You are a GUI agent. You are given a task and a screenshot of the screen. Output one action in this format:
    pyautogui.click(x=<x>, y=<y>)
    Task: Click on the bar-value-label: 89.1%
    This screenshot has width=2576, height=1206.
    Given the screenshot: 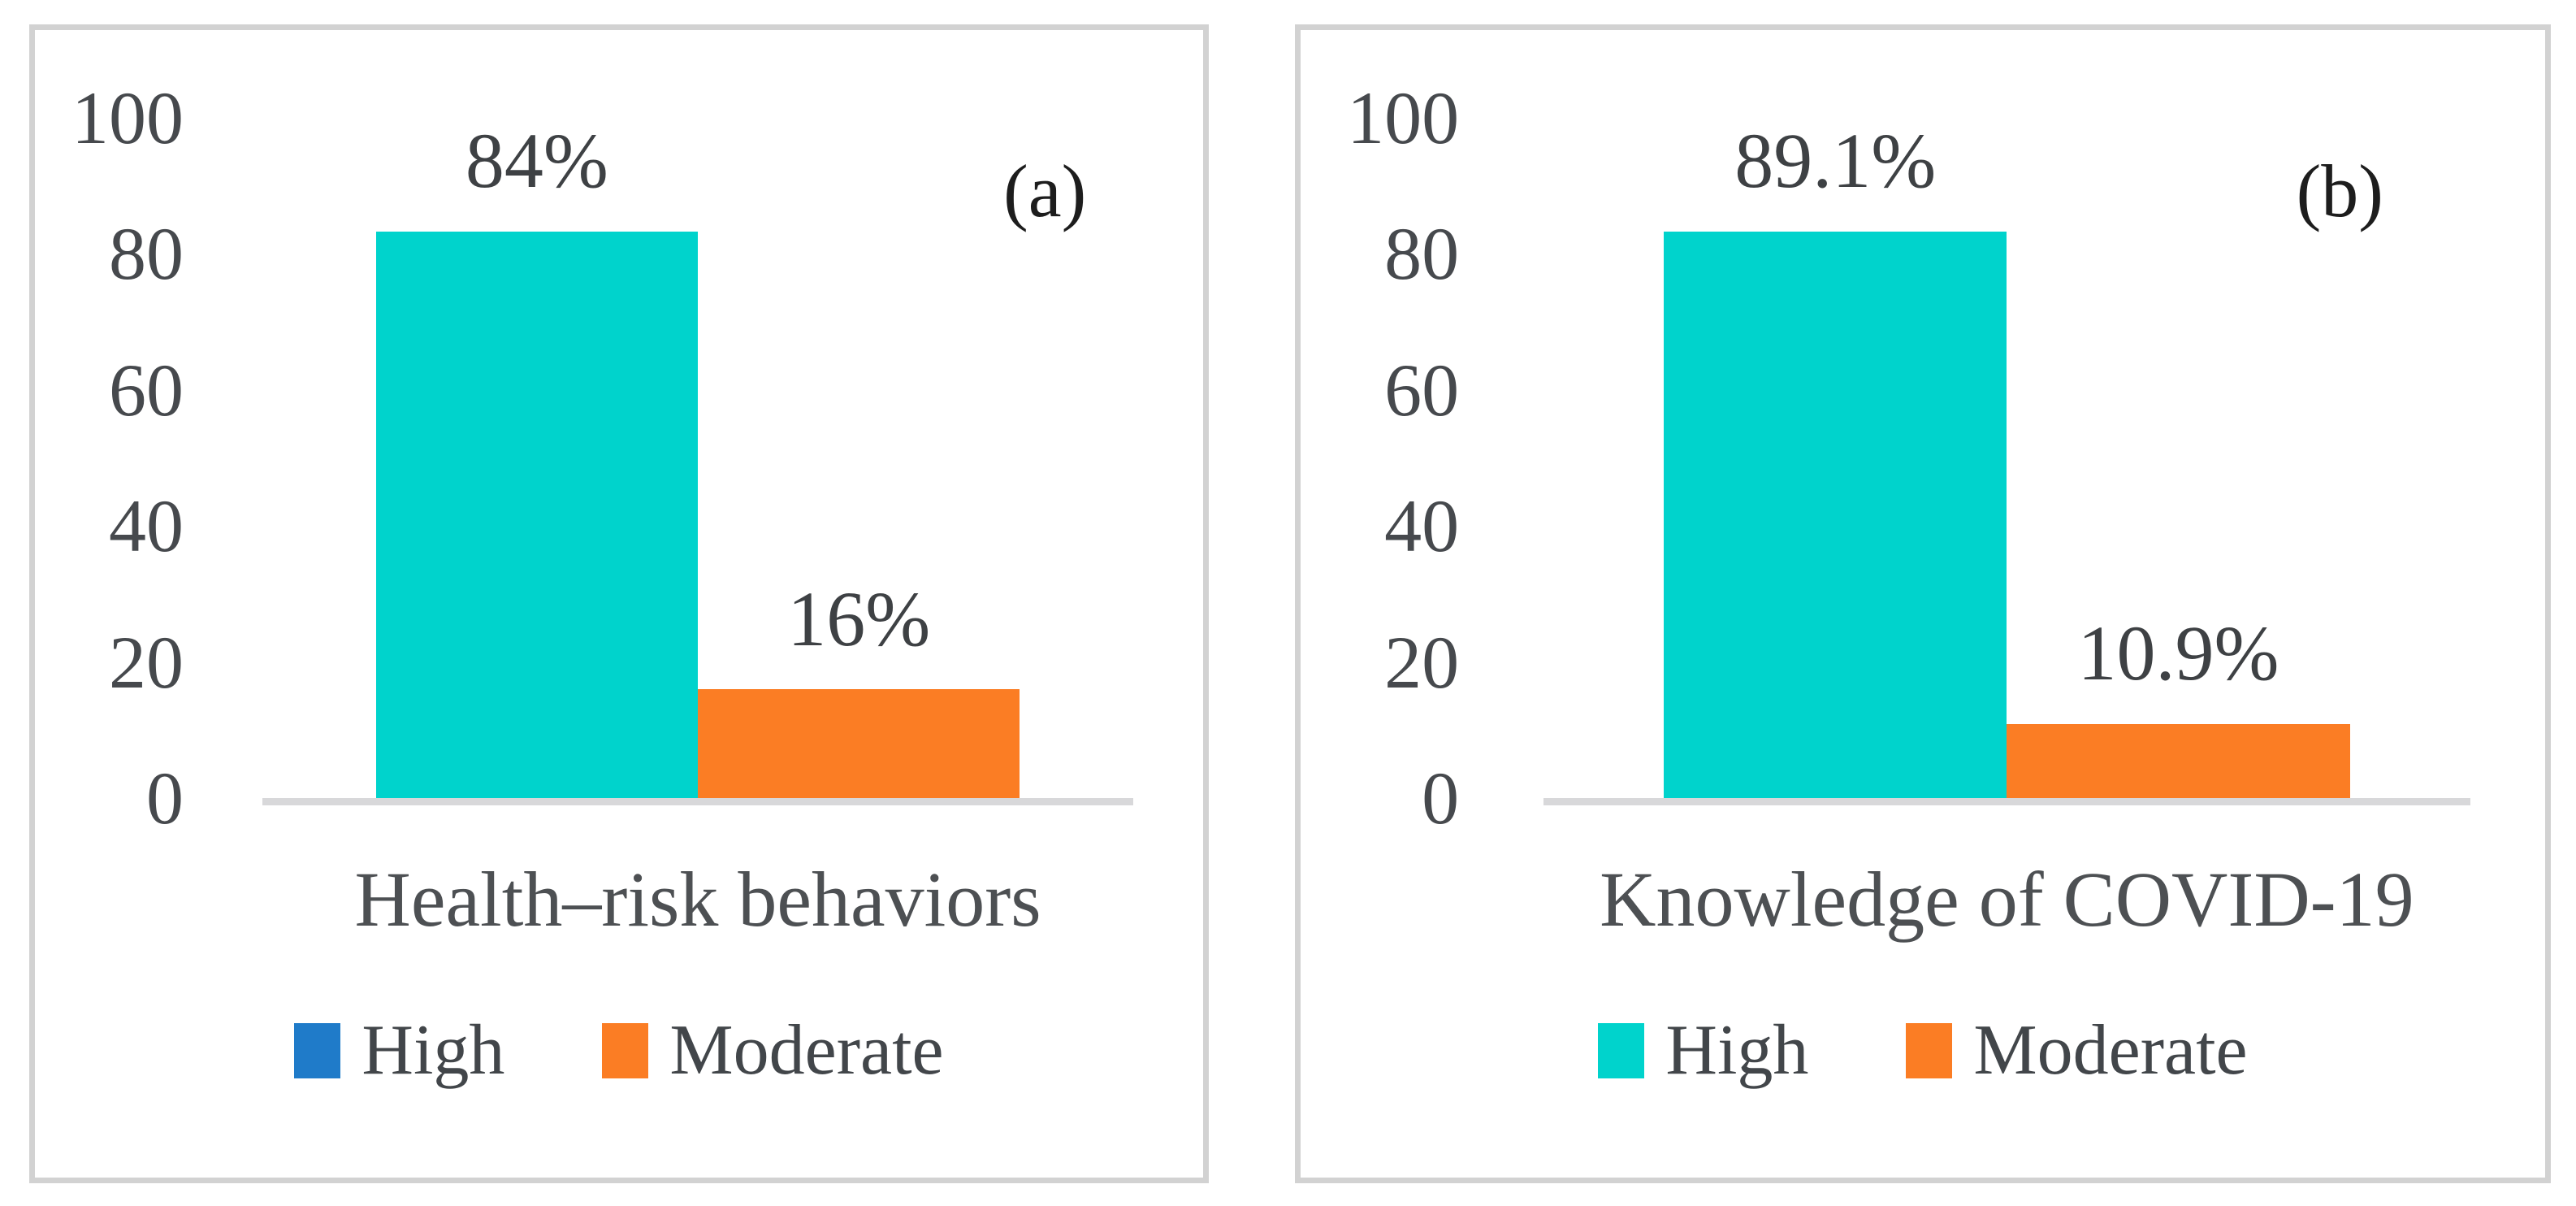 What is the action you would take?
    pyautogui.click(x=1836, y=160)
    